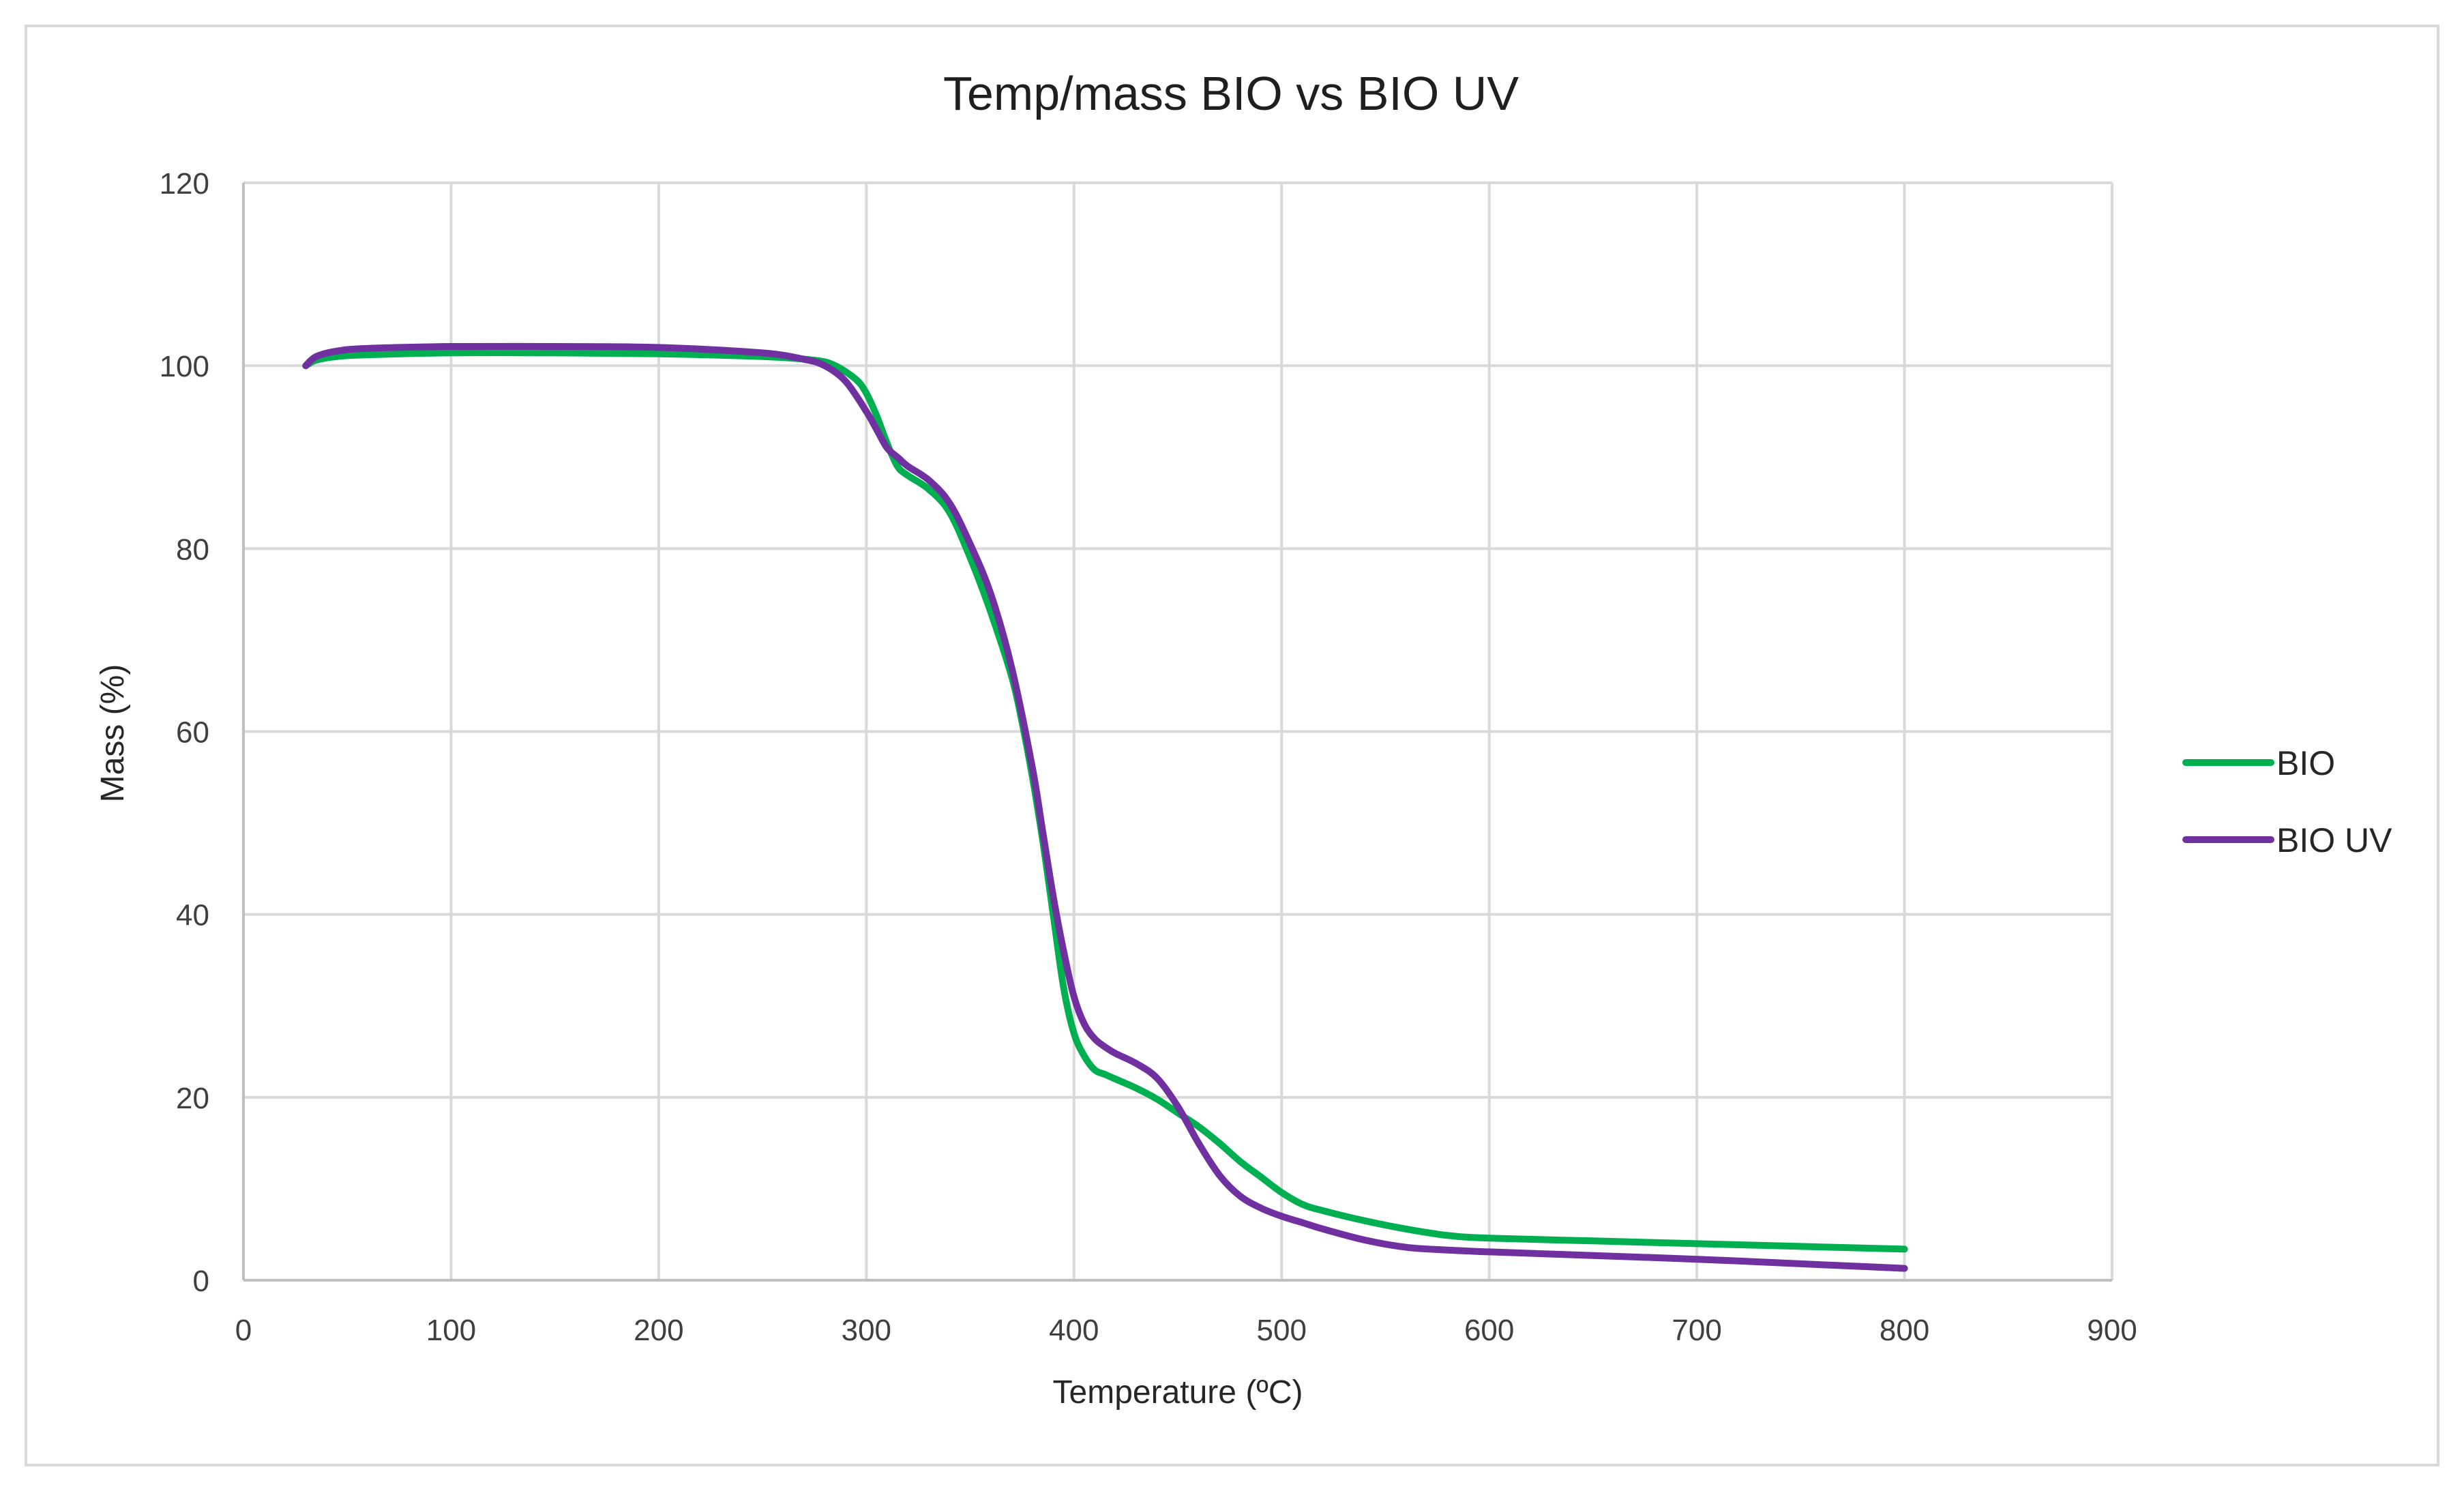 The width and height of the screenshot is (2464, 1491). I want to click on legend: BIO BIO UV, so click(2287, 801).